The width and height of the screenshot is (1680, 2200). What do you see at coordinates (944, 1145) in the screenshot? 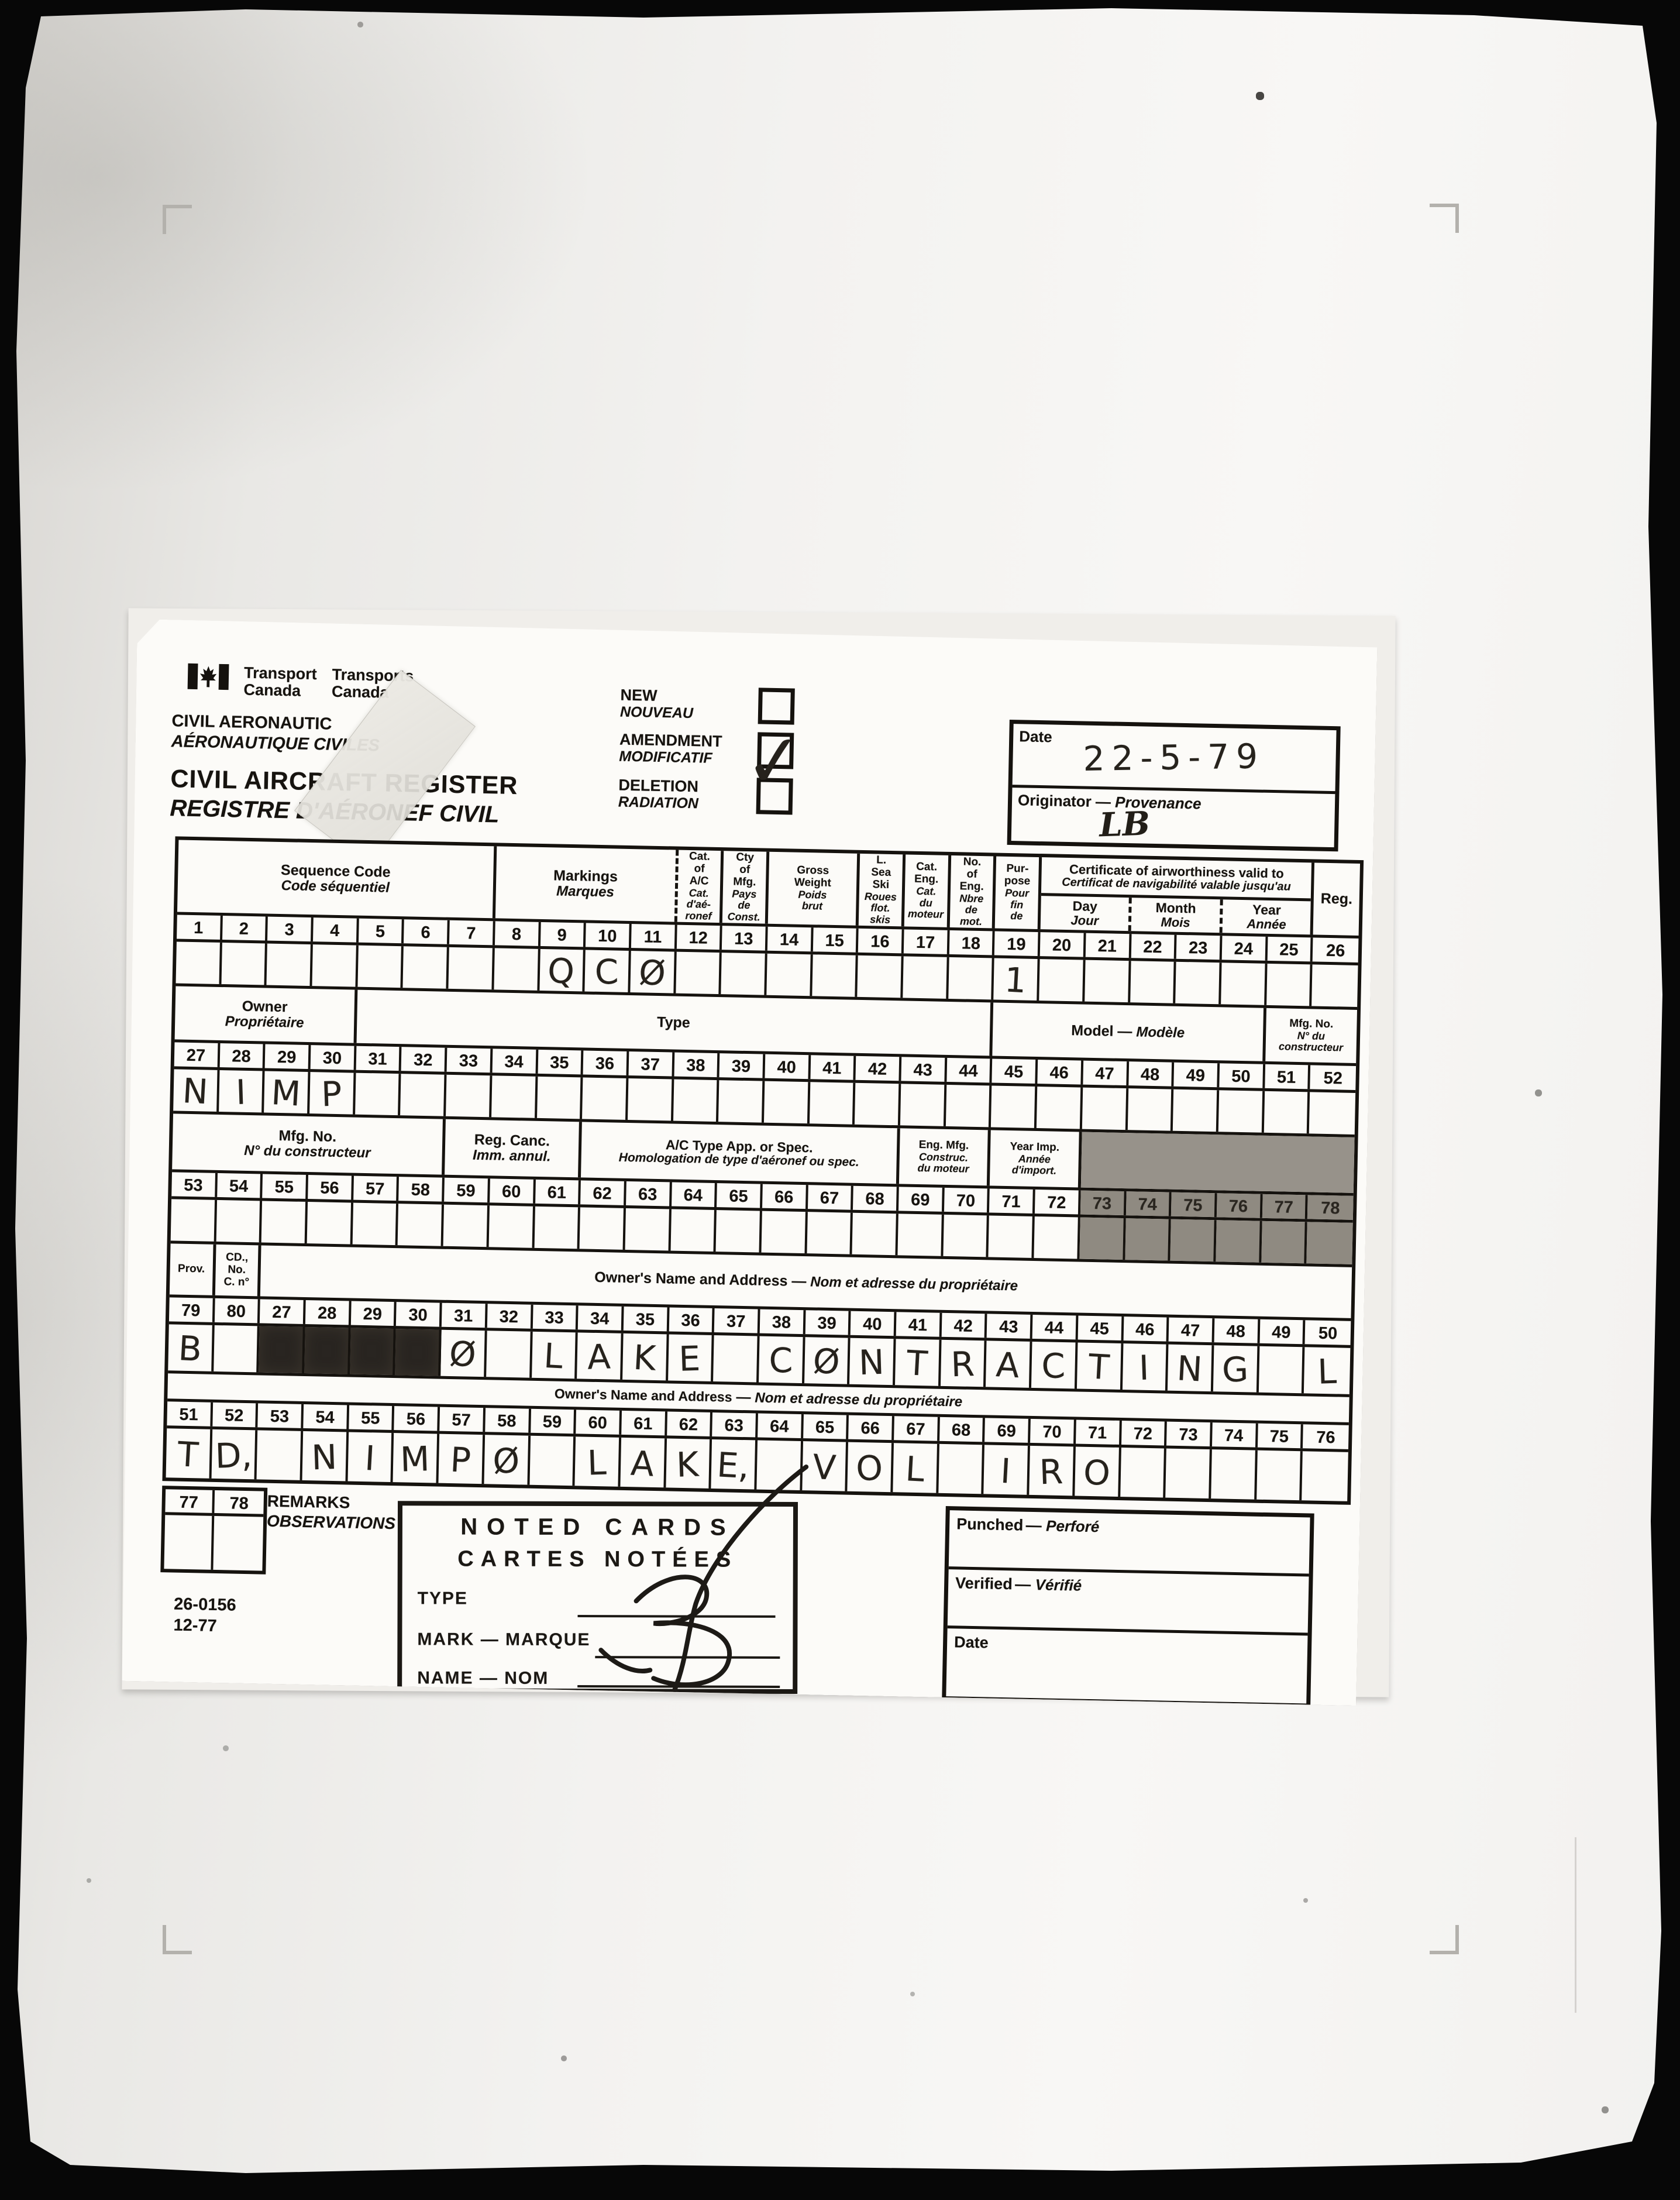
I see `header-text-en: Eng. Mfg.` at bounding box center [944, 1145].